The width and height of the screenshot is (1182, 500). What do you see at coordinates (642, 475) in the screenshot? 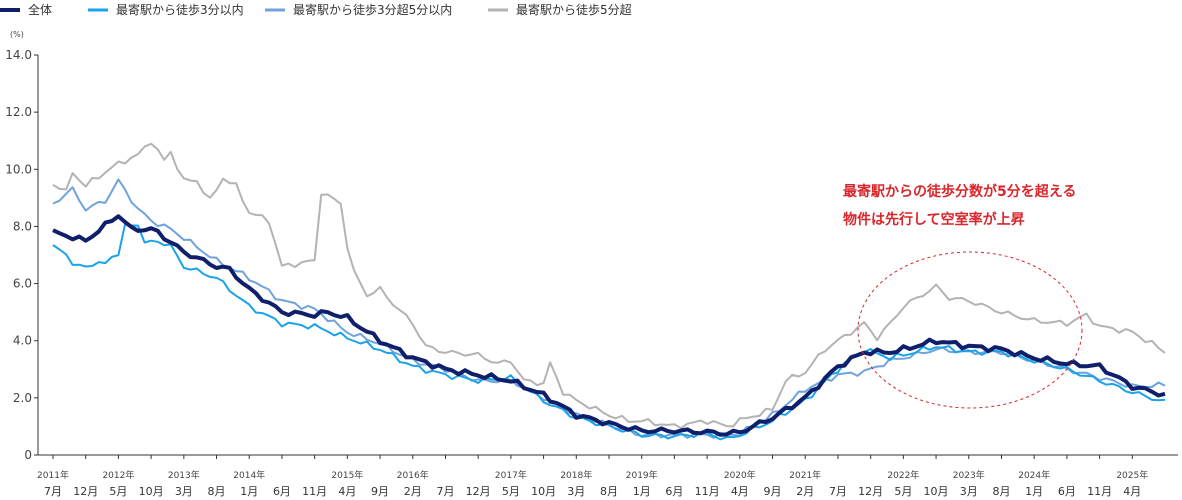
I see `x-year-label: 2019年` at bounding box center [642, 475].